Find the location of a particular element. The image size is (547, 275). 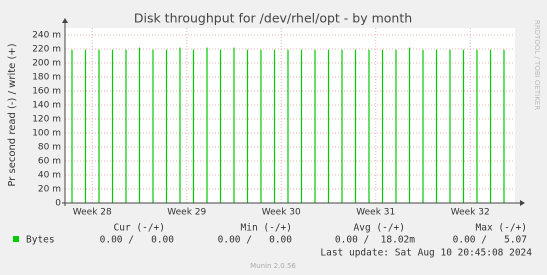

y-tick-label: 20 m is located at coordinates (49, 190).